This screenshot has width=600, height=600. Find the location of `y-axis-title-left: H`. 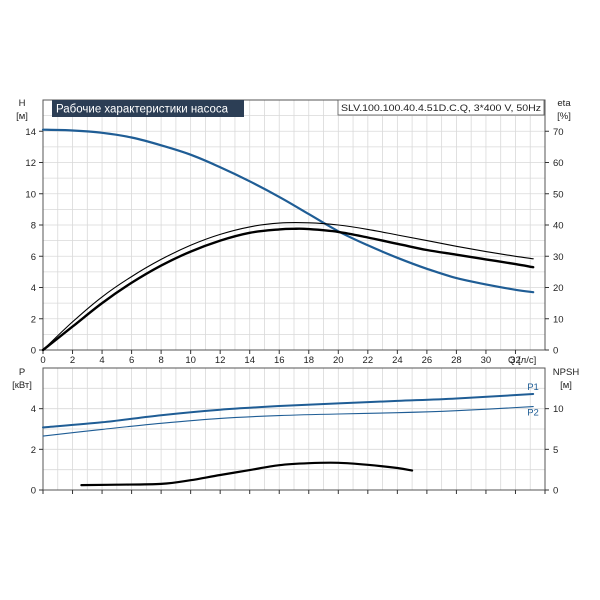

y-axis-title-left: H is located at coordinates (22, 103).